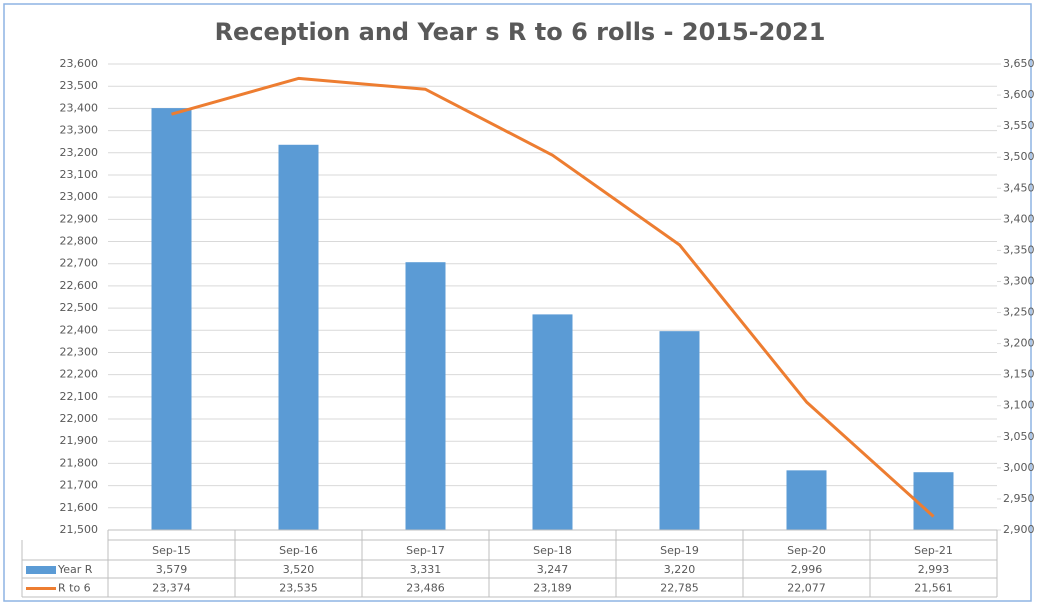 The height and width of the screenshot is (607, 1039). I want to click on legend-label: Year R, so click(75, 569).